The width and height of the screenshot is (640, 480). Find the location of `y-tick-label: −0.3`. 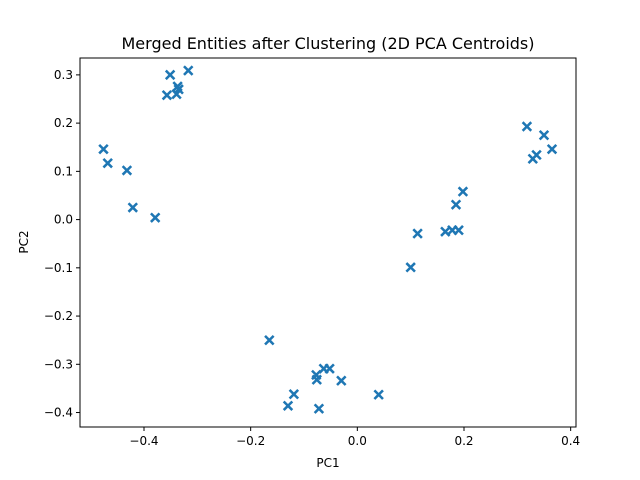

y-tick-label: −0.3 is located at coordinates (58, 364).